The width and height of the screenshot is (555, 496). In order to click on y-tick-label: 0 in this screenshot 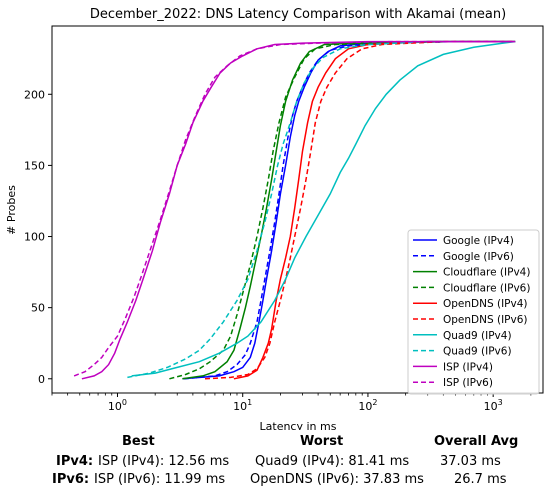, I will do `click(41, 379)`.